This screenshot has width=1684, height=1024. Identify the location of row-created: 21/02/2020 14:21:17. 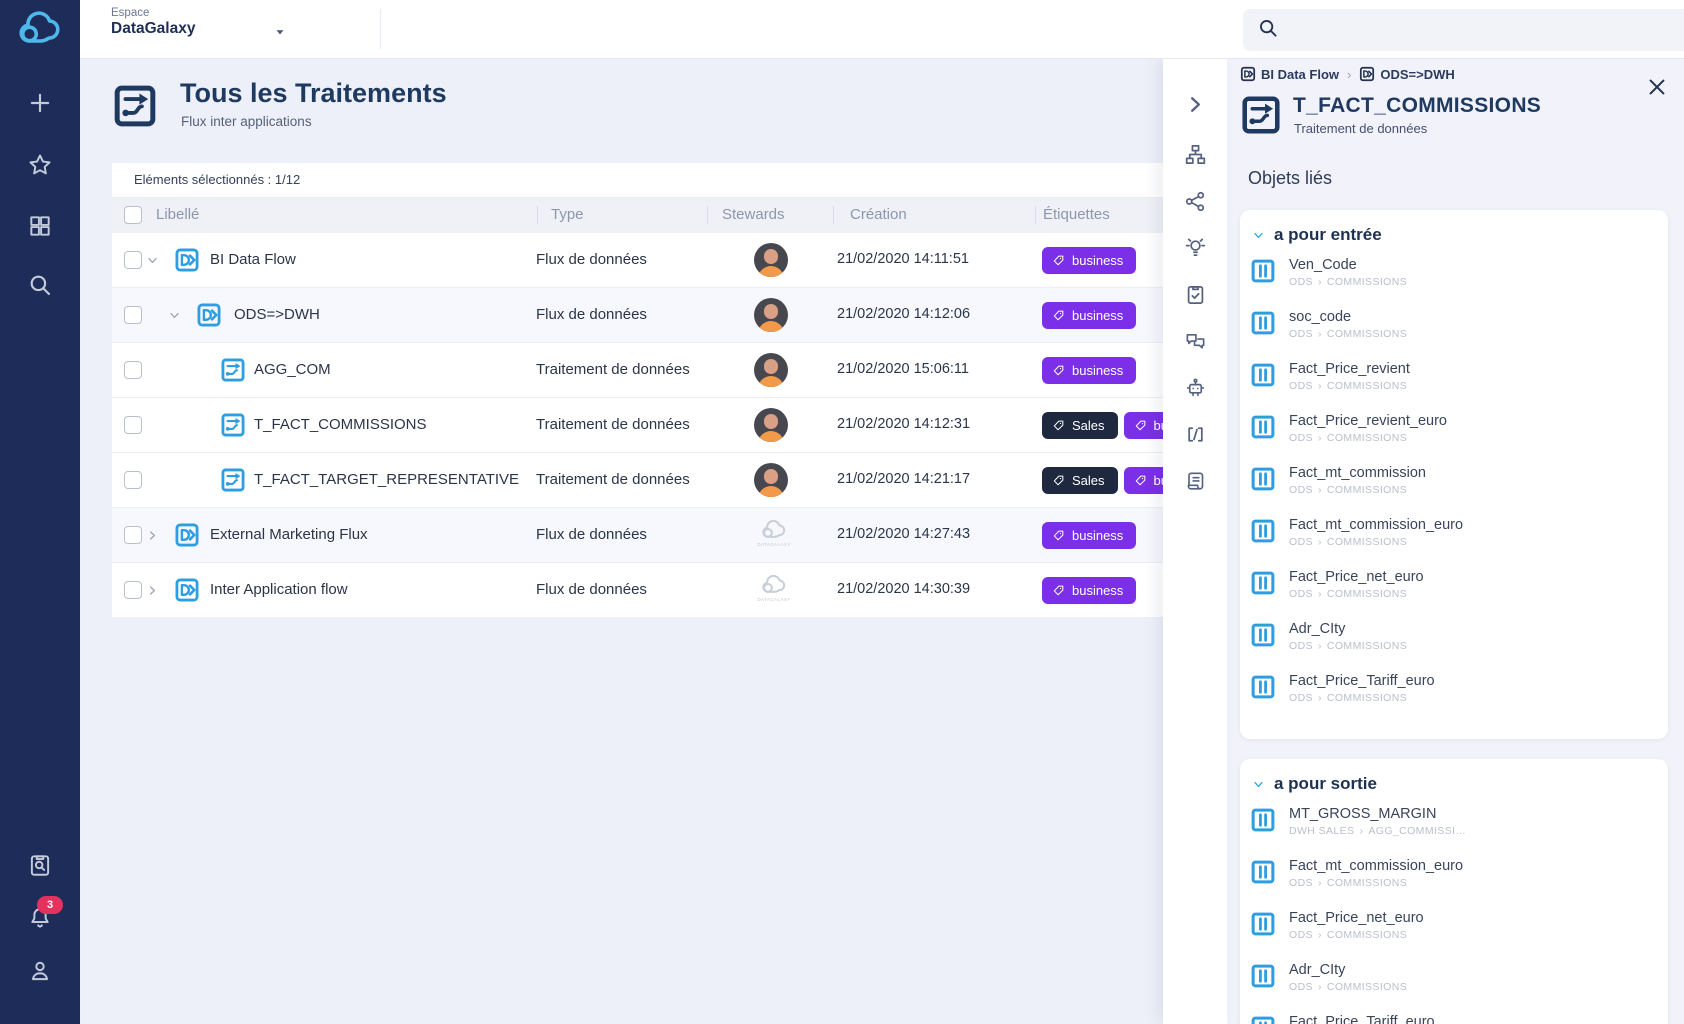
(904, 479).